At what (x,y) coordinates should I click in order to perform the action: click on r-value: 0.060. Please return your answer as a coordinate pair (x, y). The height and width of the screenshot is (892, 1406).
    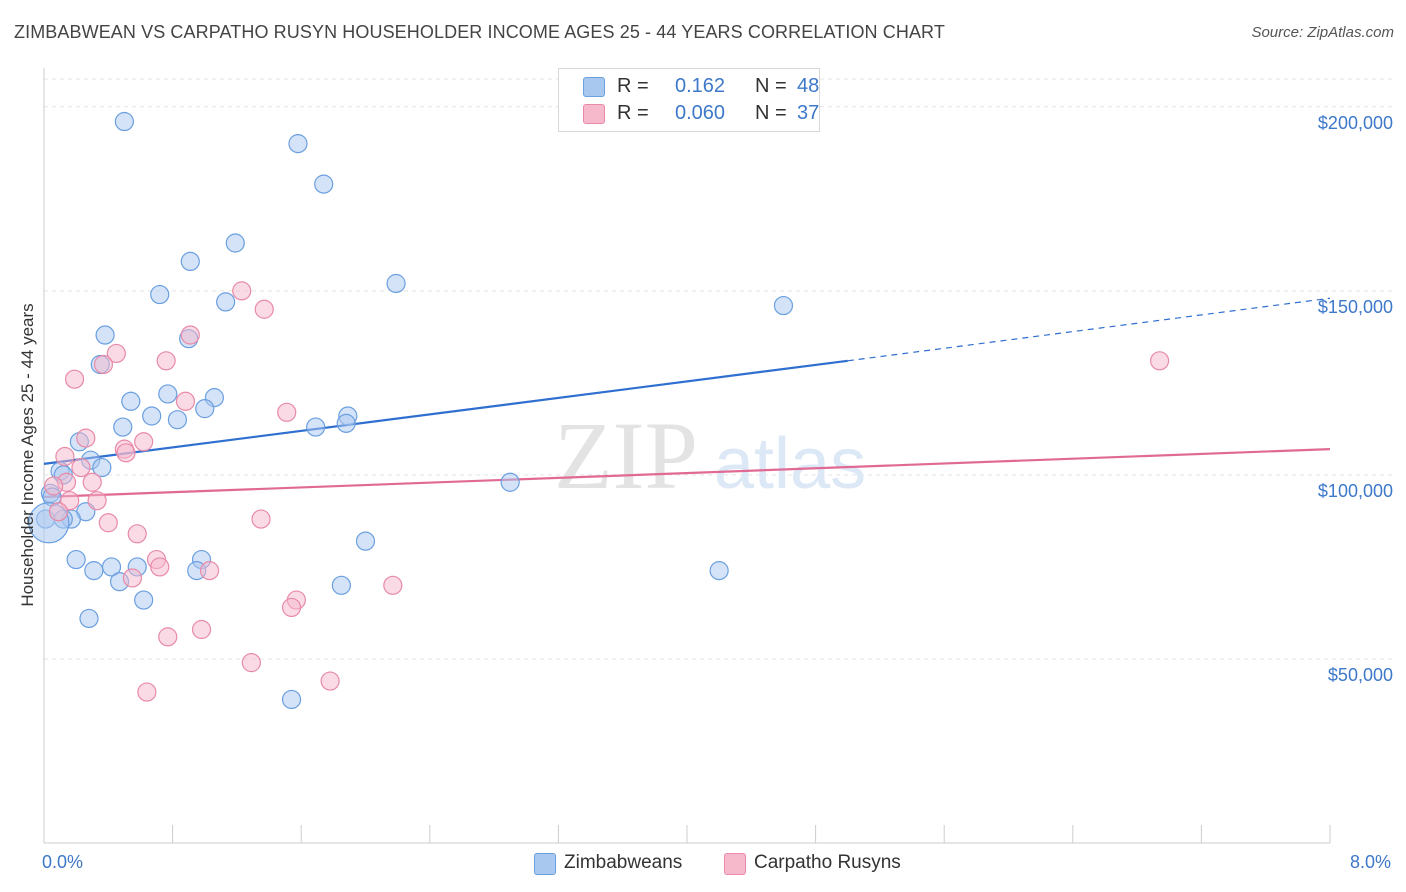
    Looking at the image, I should click on (700, 113).